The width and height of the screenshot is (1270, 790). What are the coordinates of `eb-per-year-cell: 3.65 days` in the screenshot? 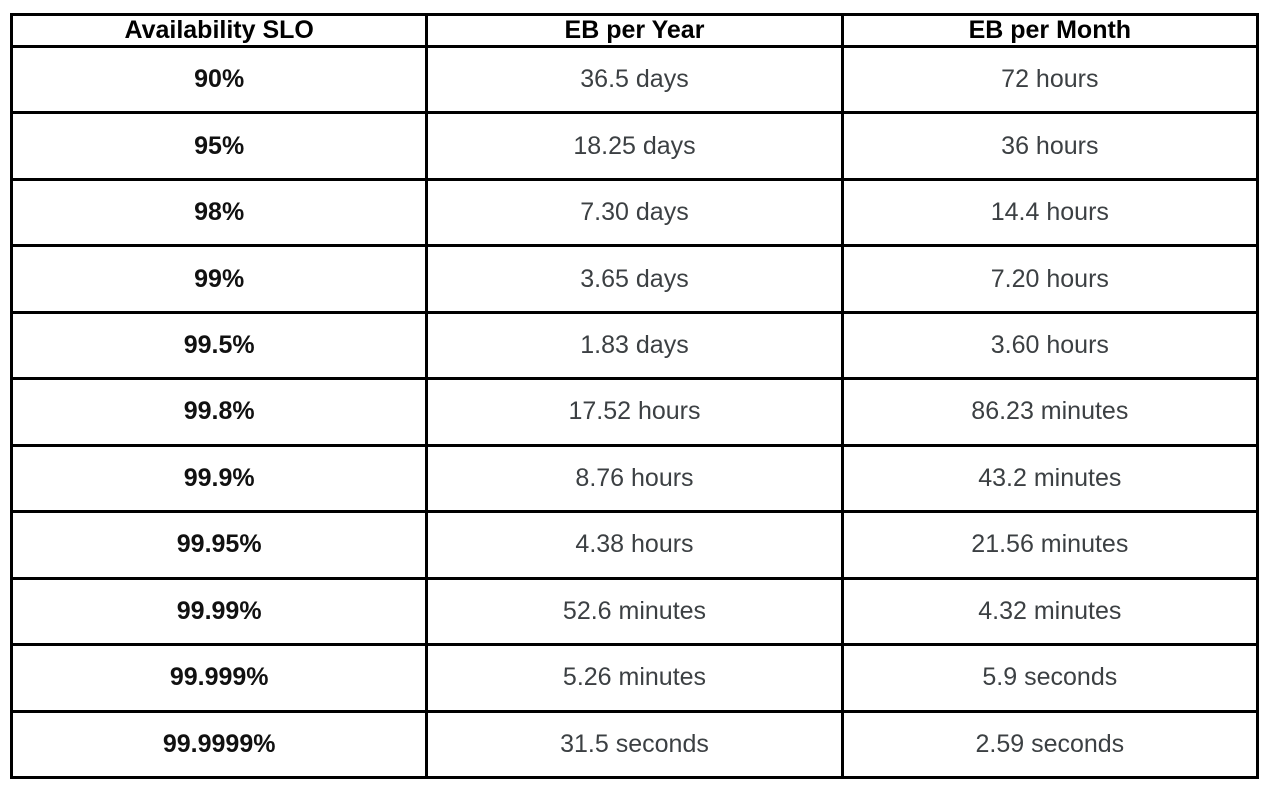 It's located at (634, 279).